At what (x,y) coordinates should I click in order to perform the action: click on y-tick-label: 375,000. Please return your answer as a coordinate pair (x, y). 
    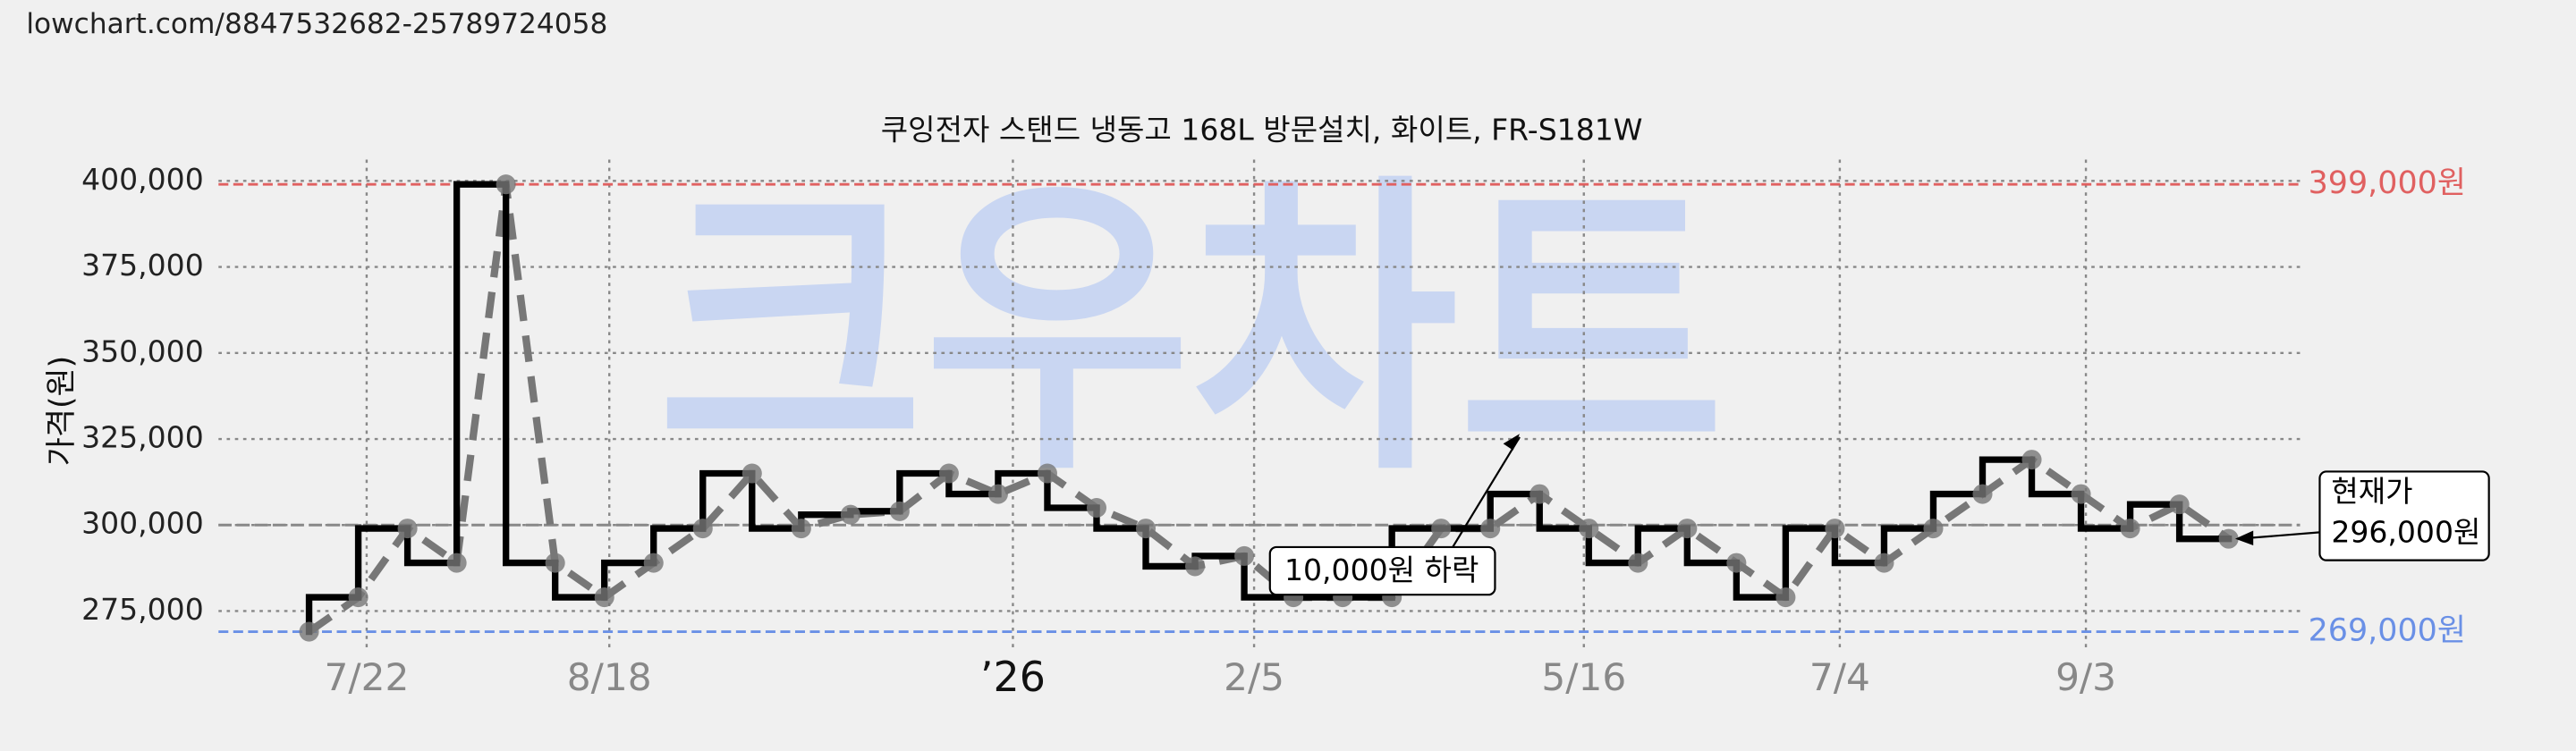
    Looking at the image, I should click on (142, 265).